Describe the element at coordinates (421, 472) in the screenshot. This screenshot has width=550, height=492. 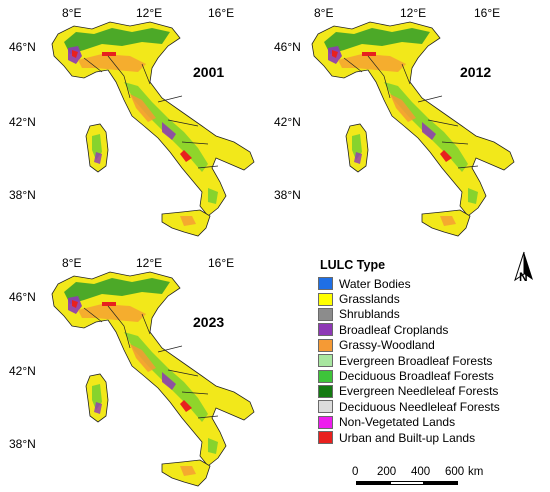
I see `scale-label-400: 400` at that location.